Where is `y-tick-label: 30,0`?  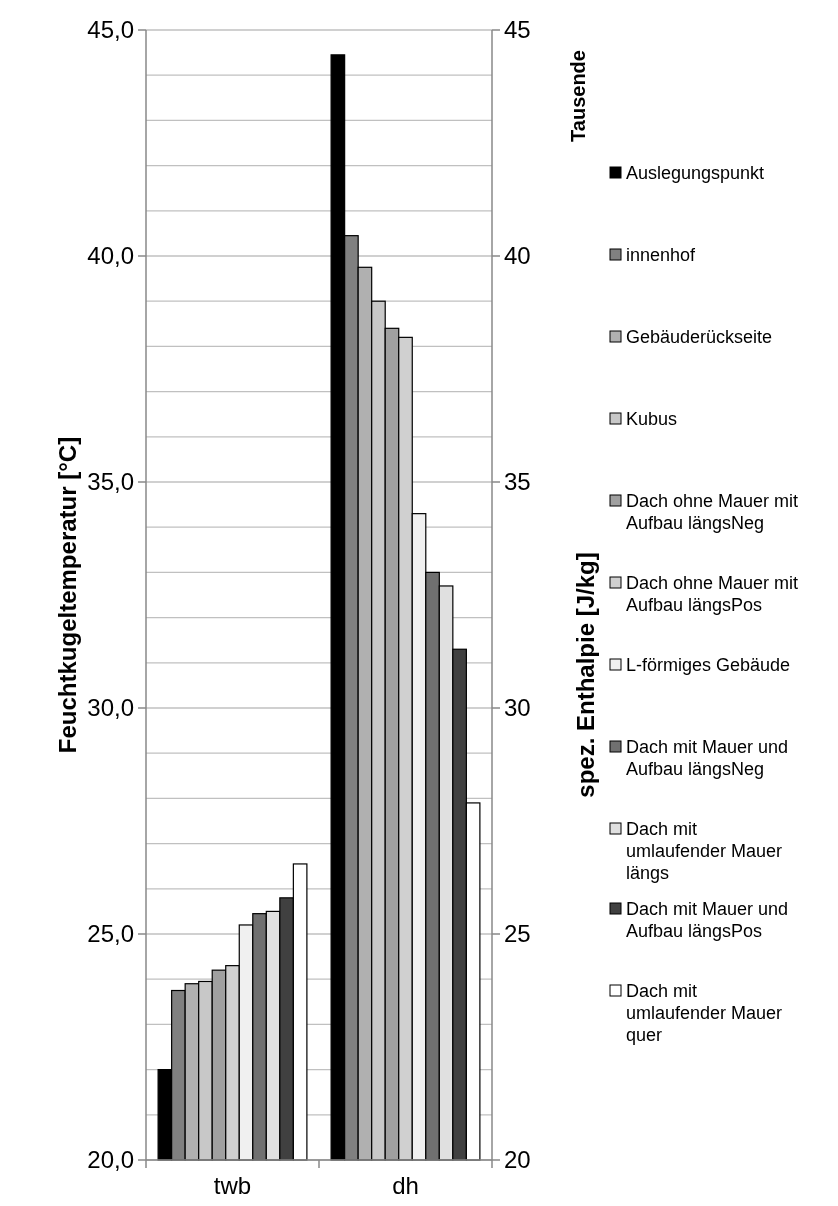
y-tick-label: 30,0 is located at coordinates (110, 708).